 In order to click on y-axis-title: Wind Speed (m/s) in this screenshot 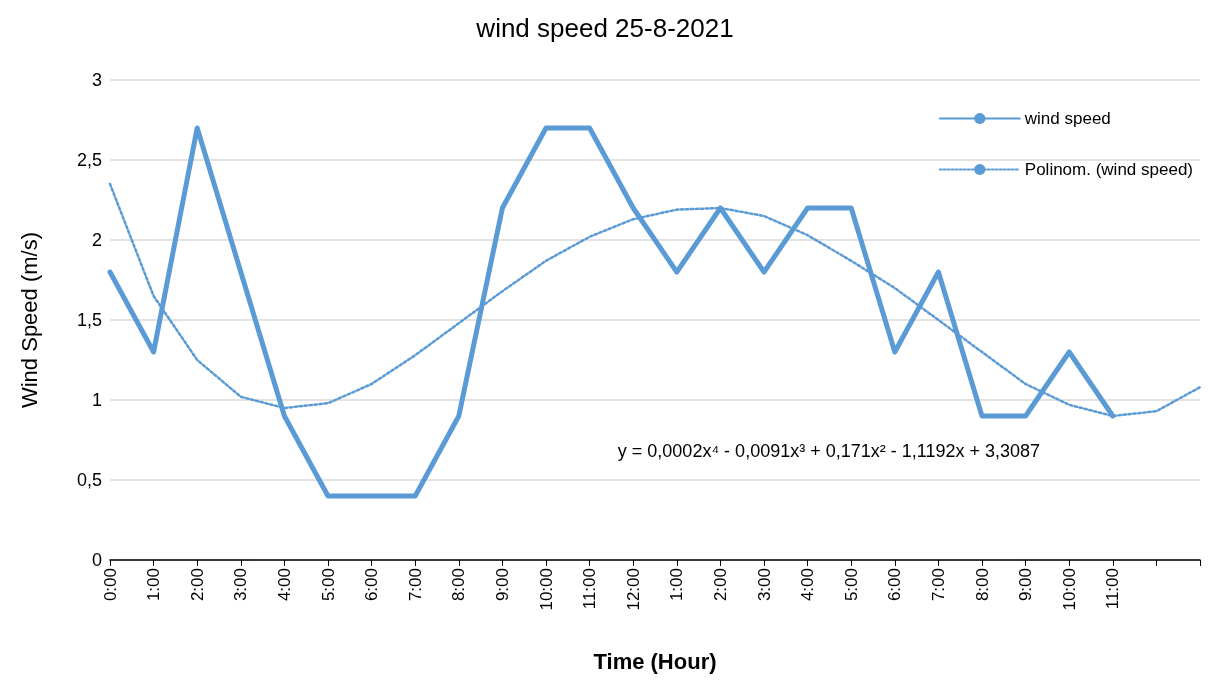, I will do `click(29, 320)`.